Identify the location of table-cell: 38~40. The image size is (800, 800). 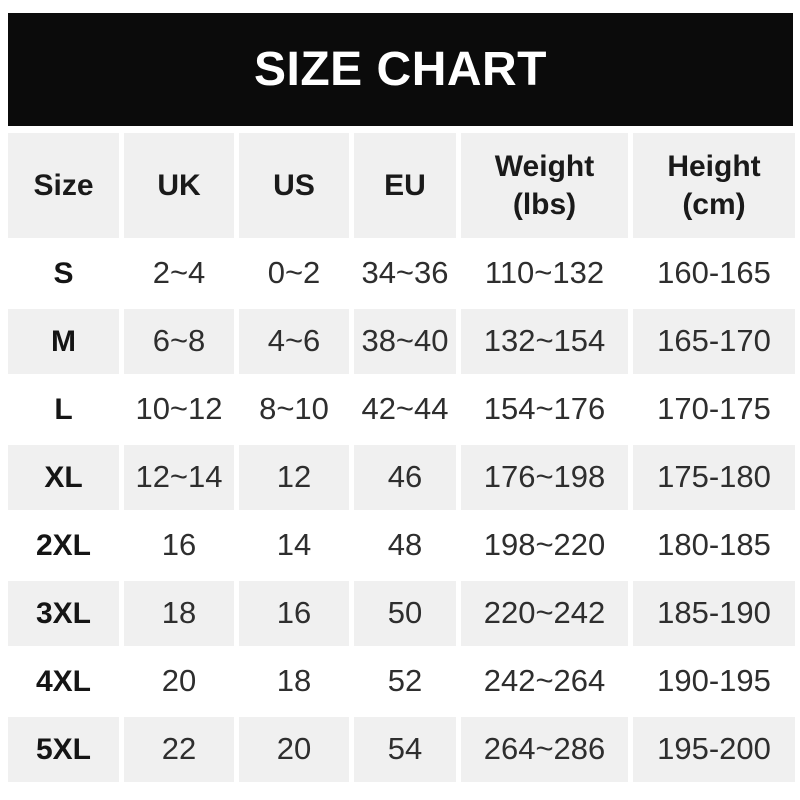
(405, 341).